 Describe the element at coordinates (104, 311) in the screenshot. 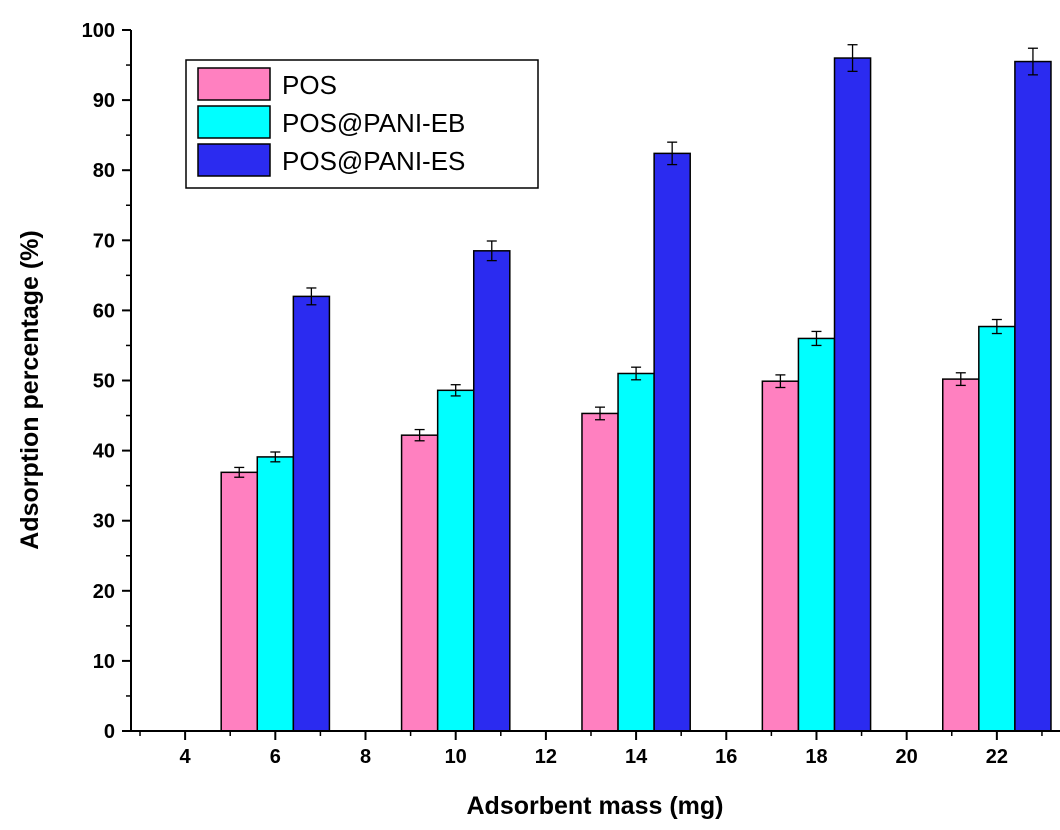

I see `y-tick-label: 60` at that location.